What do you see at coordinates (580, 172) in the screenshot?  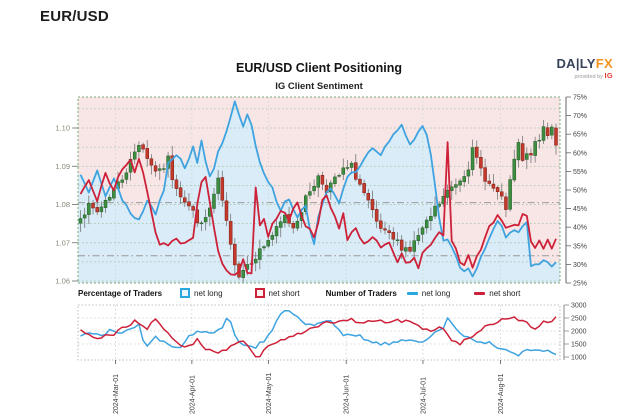 I see `percent-tick-label: 55%` at bounding box center [580, 172].